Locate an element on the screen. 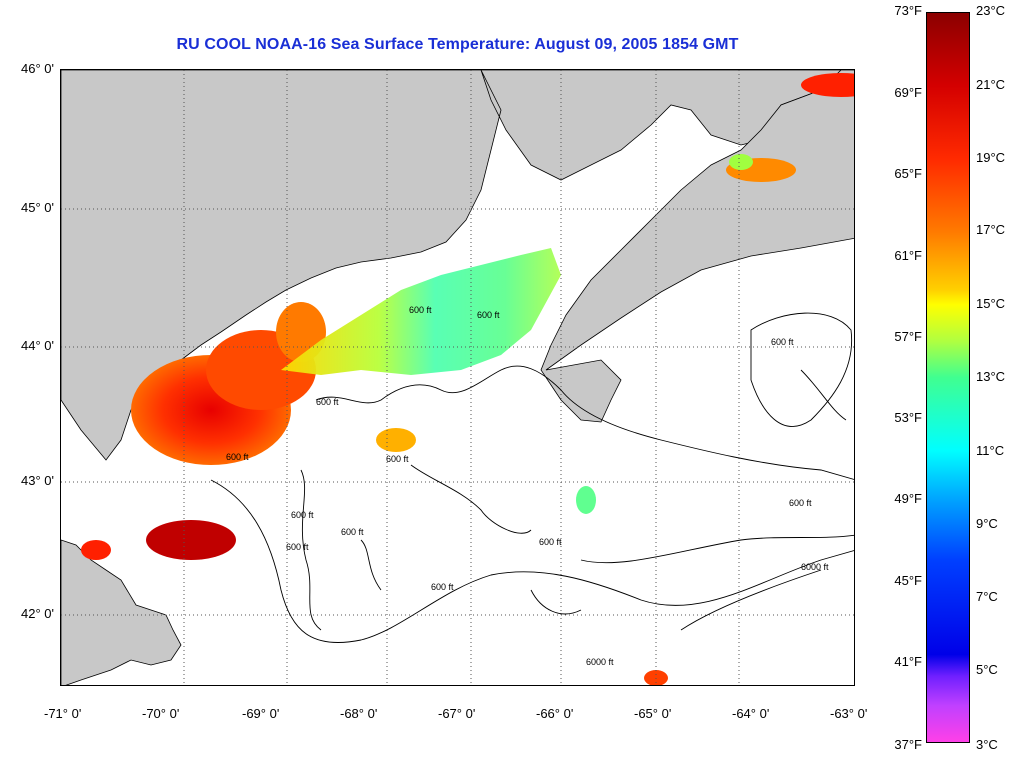 This screenshot has height=761, width=1016. colorbar-f-label: 57°F is located at coordinates (908, 336).